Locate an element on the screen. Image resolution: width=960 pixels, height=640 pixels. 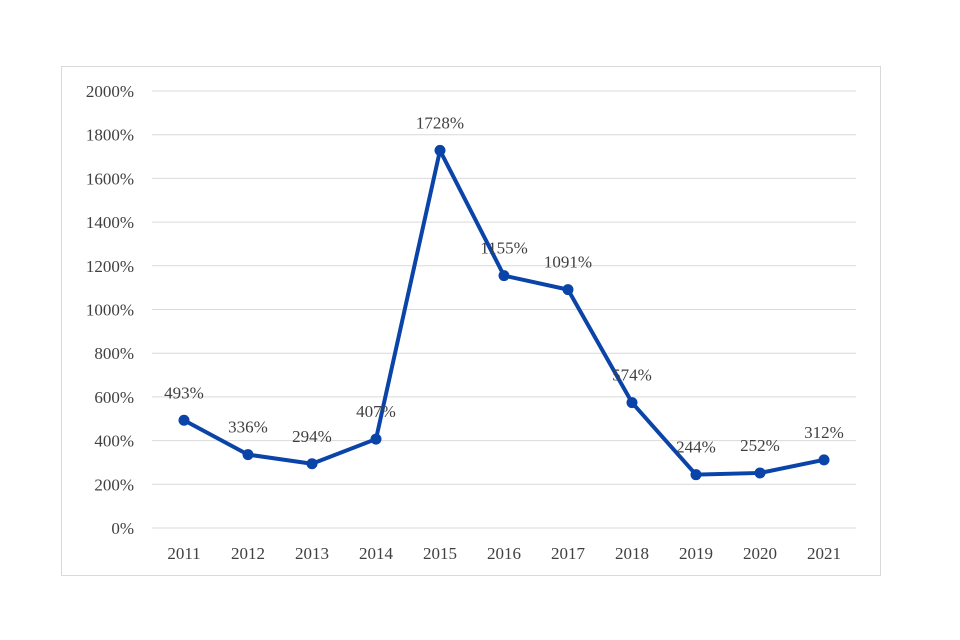
data-label: 1728% is located at coordinates (440, 122).